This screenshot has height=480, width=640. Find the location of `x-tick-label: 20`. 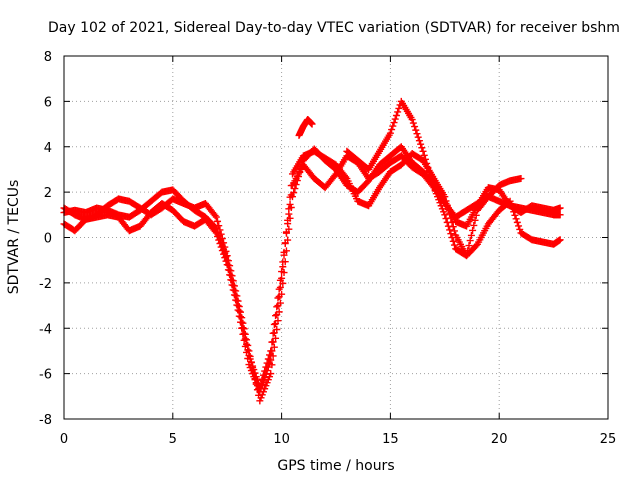

x-tick-label: 20 is located at coordinates (499, 439).